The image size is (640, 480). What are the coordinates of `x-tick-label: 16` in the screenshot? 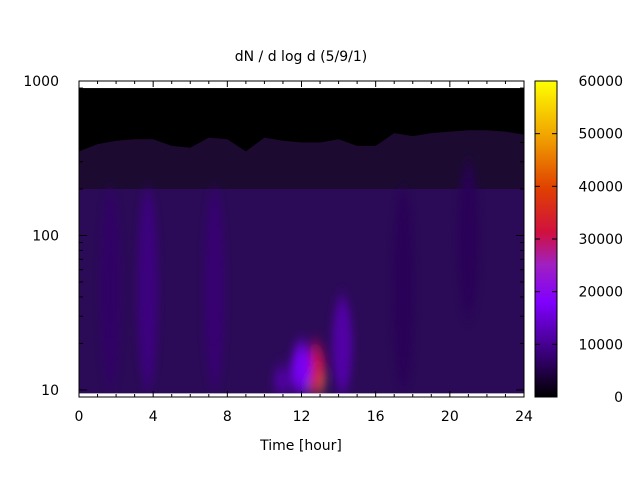 It's located at (376, 417).